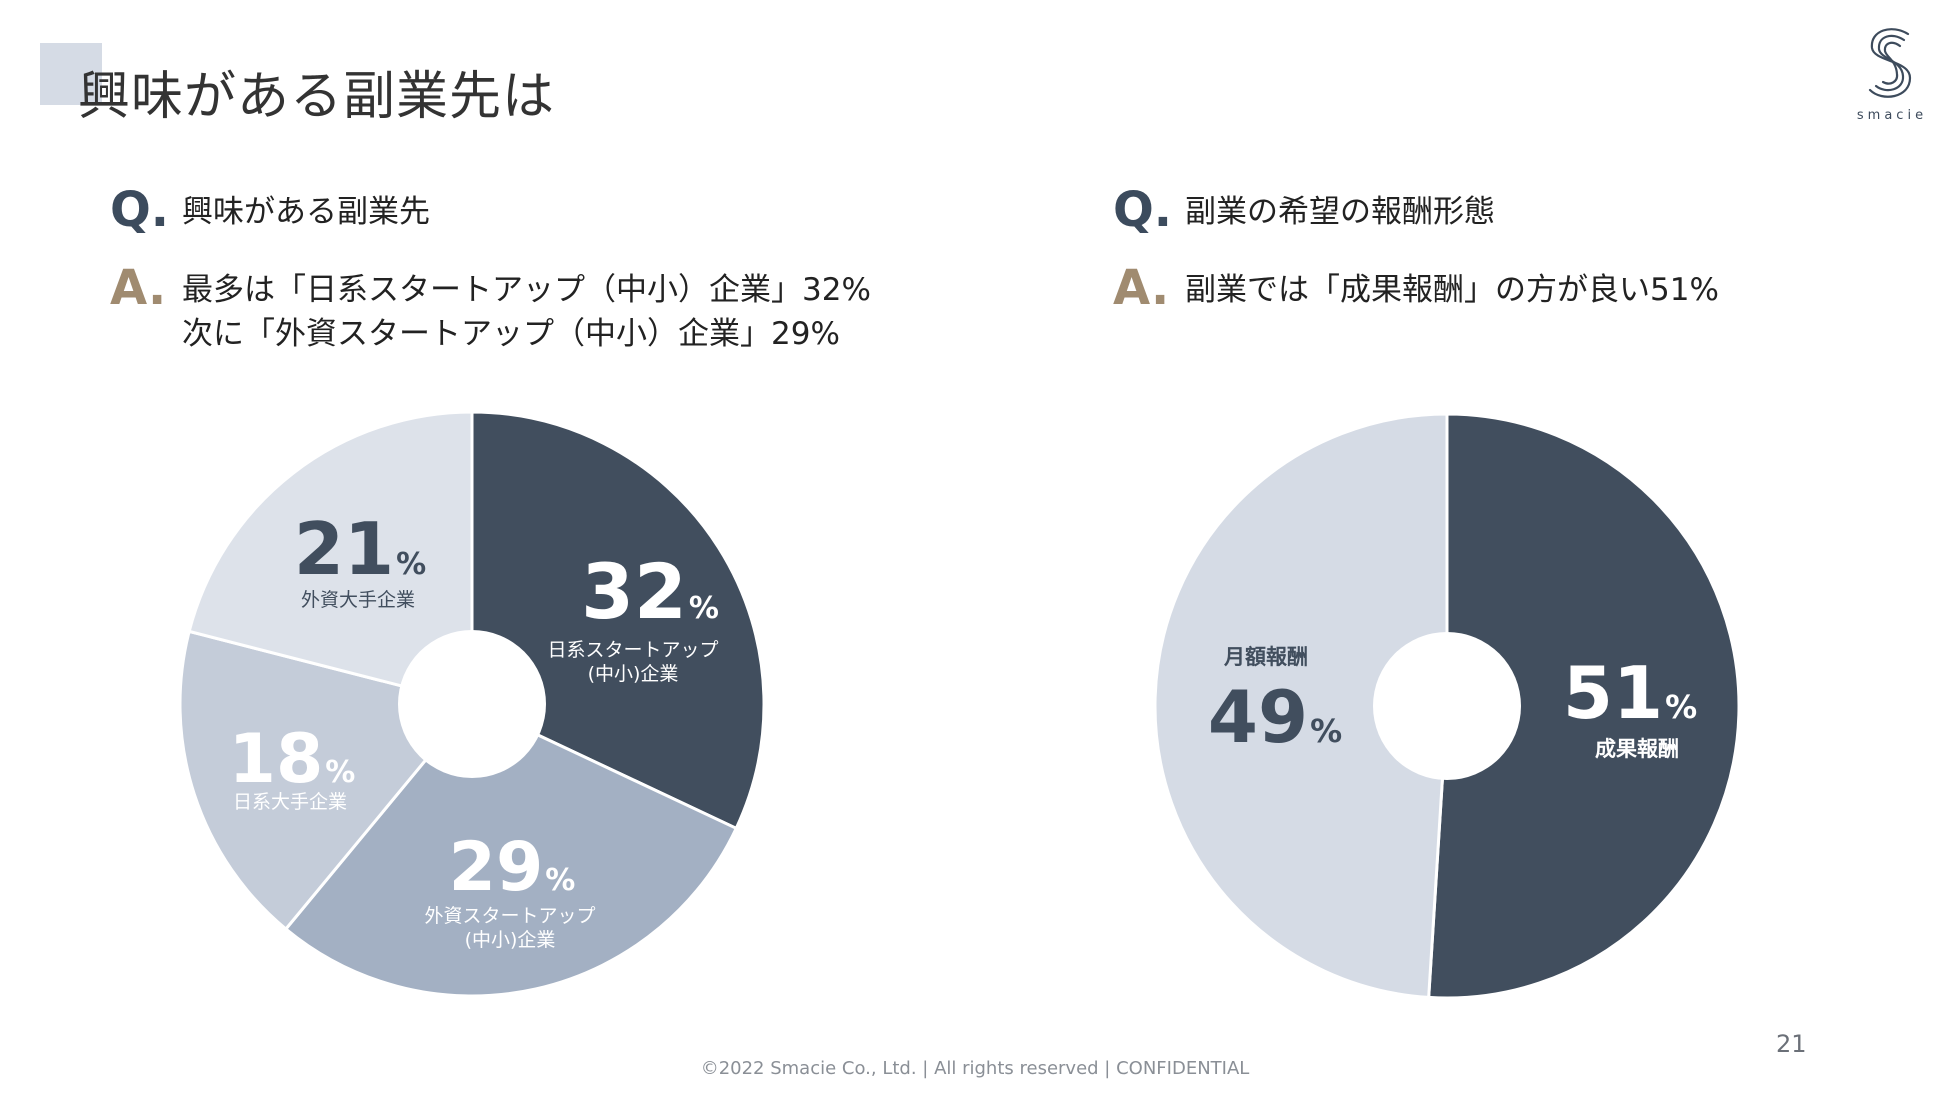 This screenshot has width=1950, height=1095. Describe the element at coordinates (71, 74) in the screenshot. I see `title-accent-square` at that location.